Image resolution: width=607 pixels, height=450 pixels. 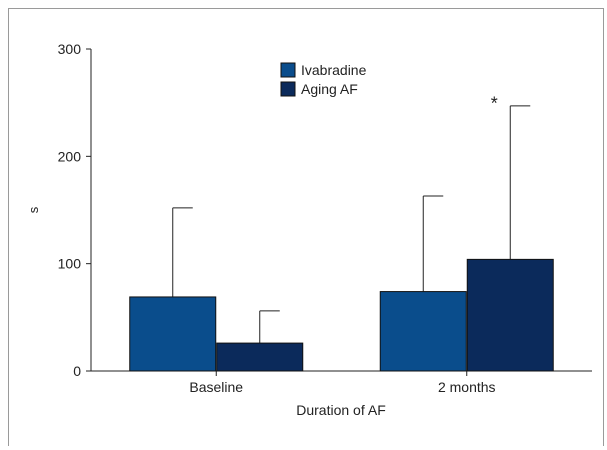 I want to click on y-tick-label: 300, so click(x=70, y=49).